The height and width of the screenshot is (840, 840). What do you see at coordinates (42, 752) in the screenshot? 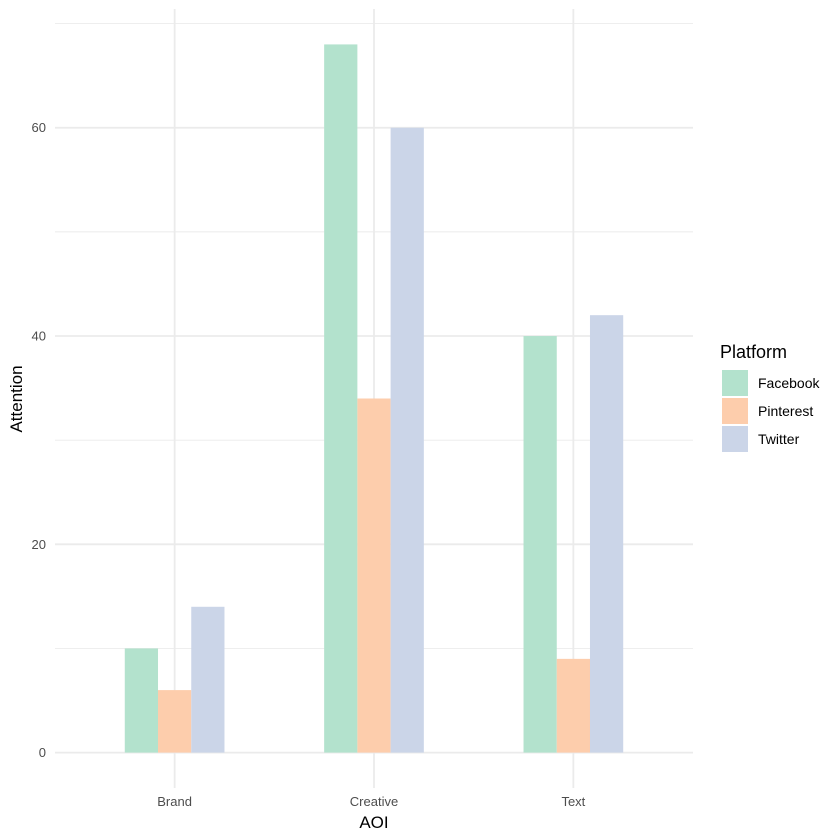
I see `y-tick-label: 0` at bounding box center [42, 752].